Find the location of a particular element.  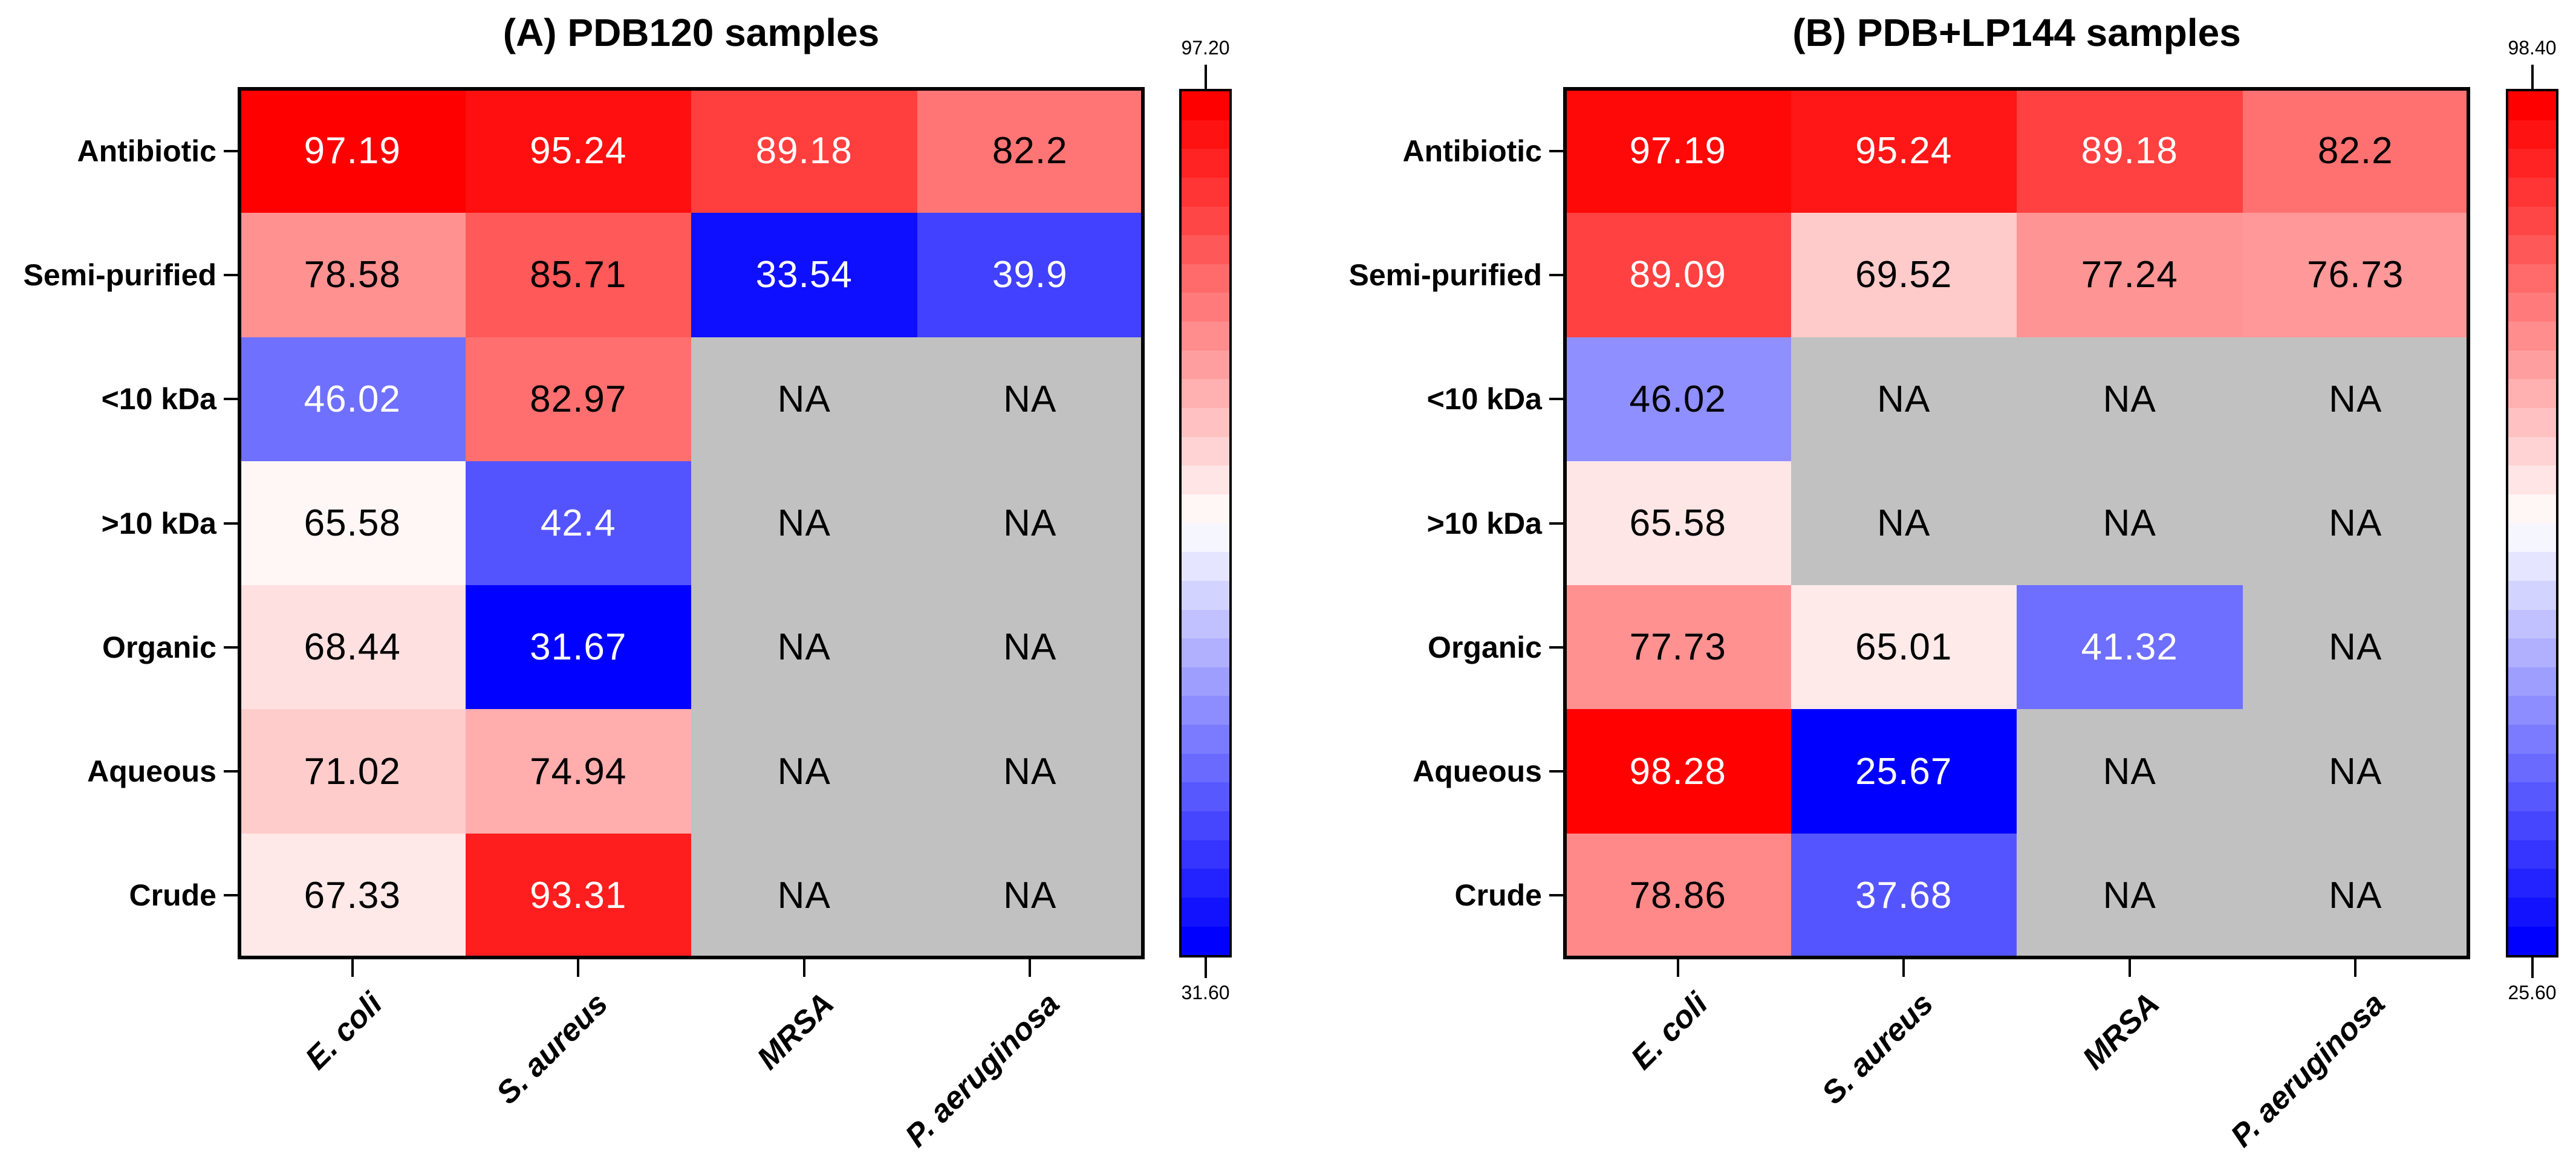

cell-value: 82.2 is located at coordinates (2355, 151).